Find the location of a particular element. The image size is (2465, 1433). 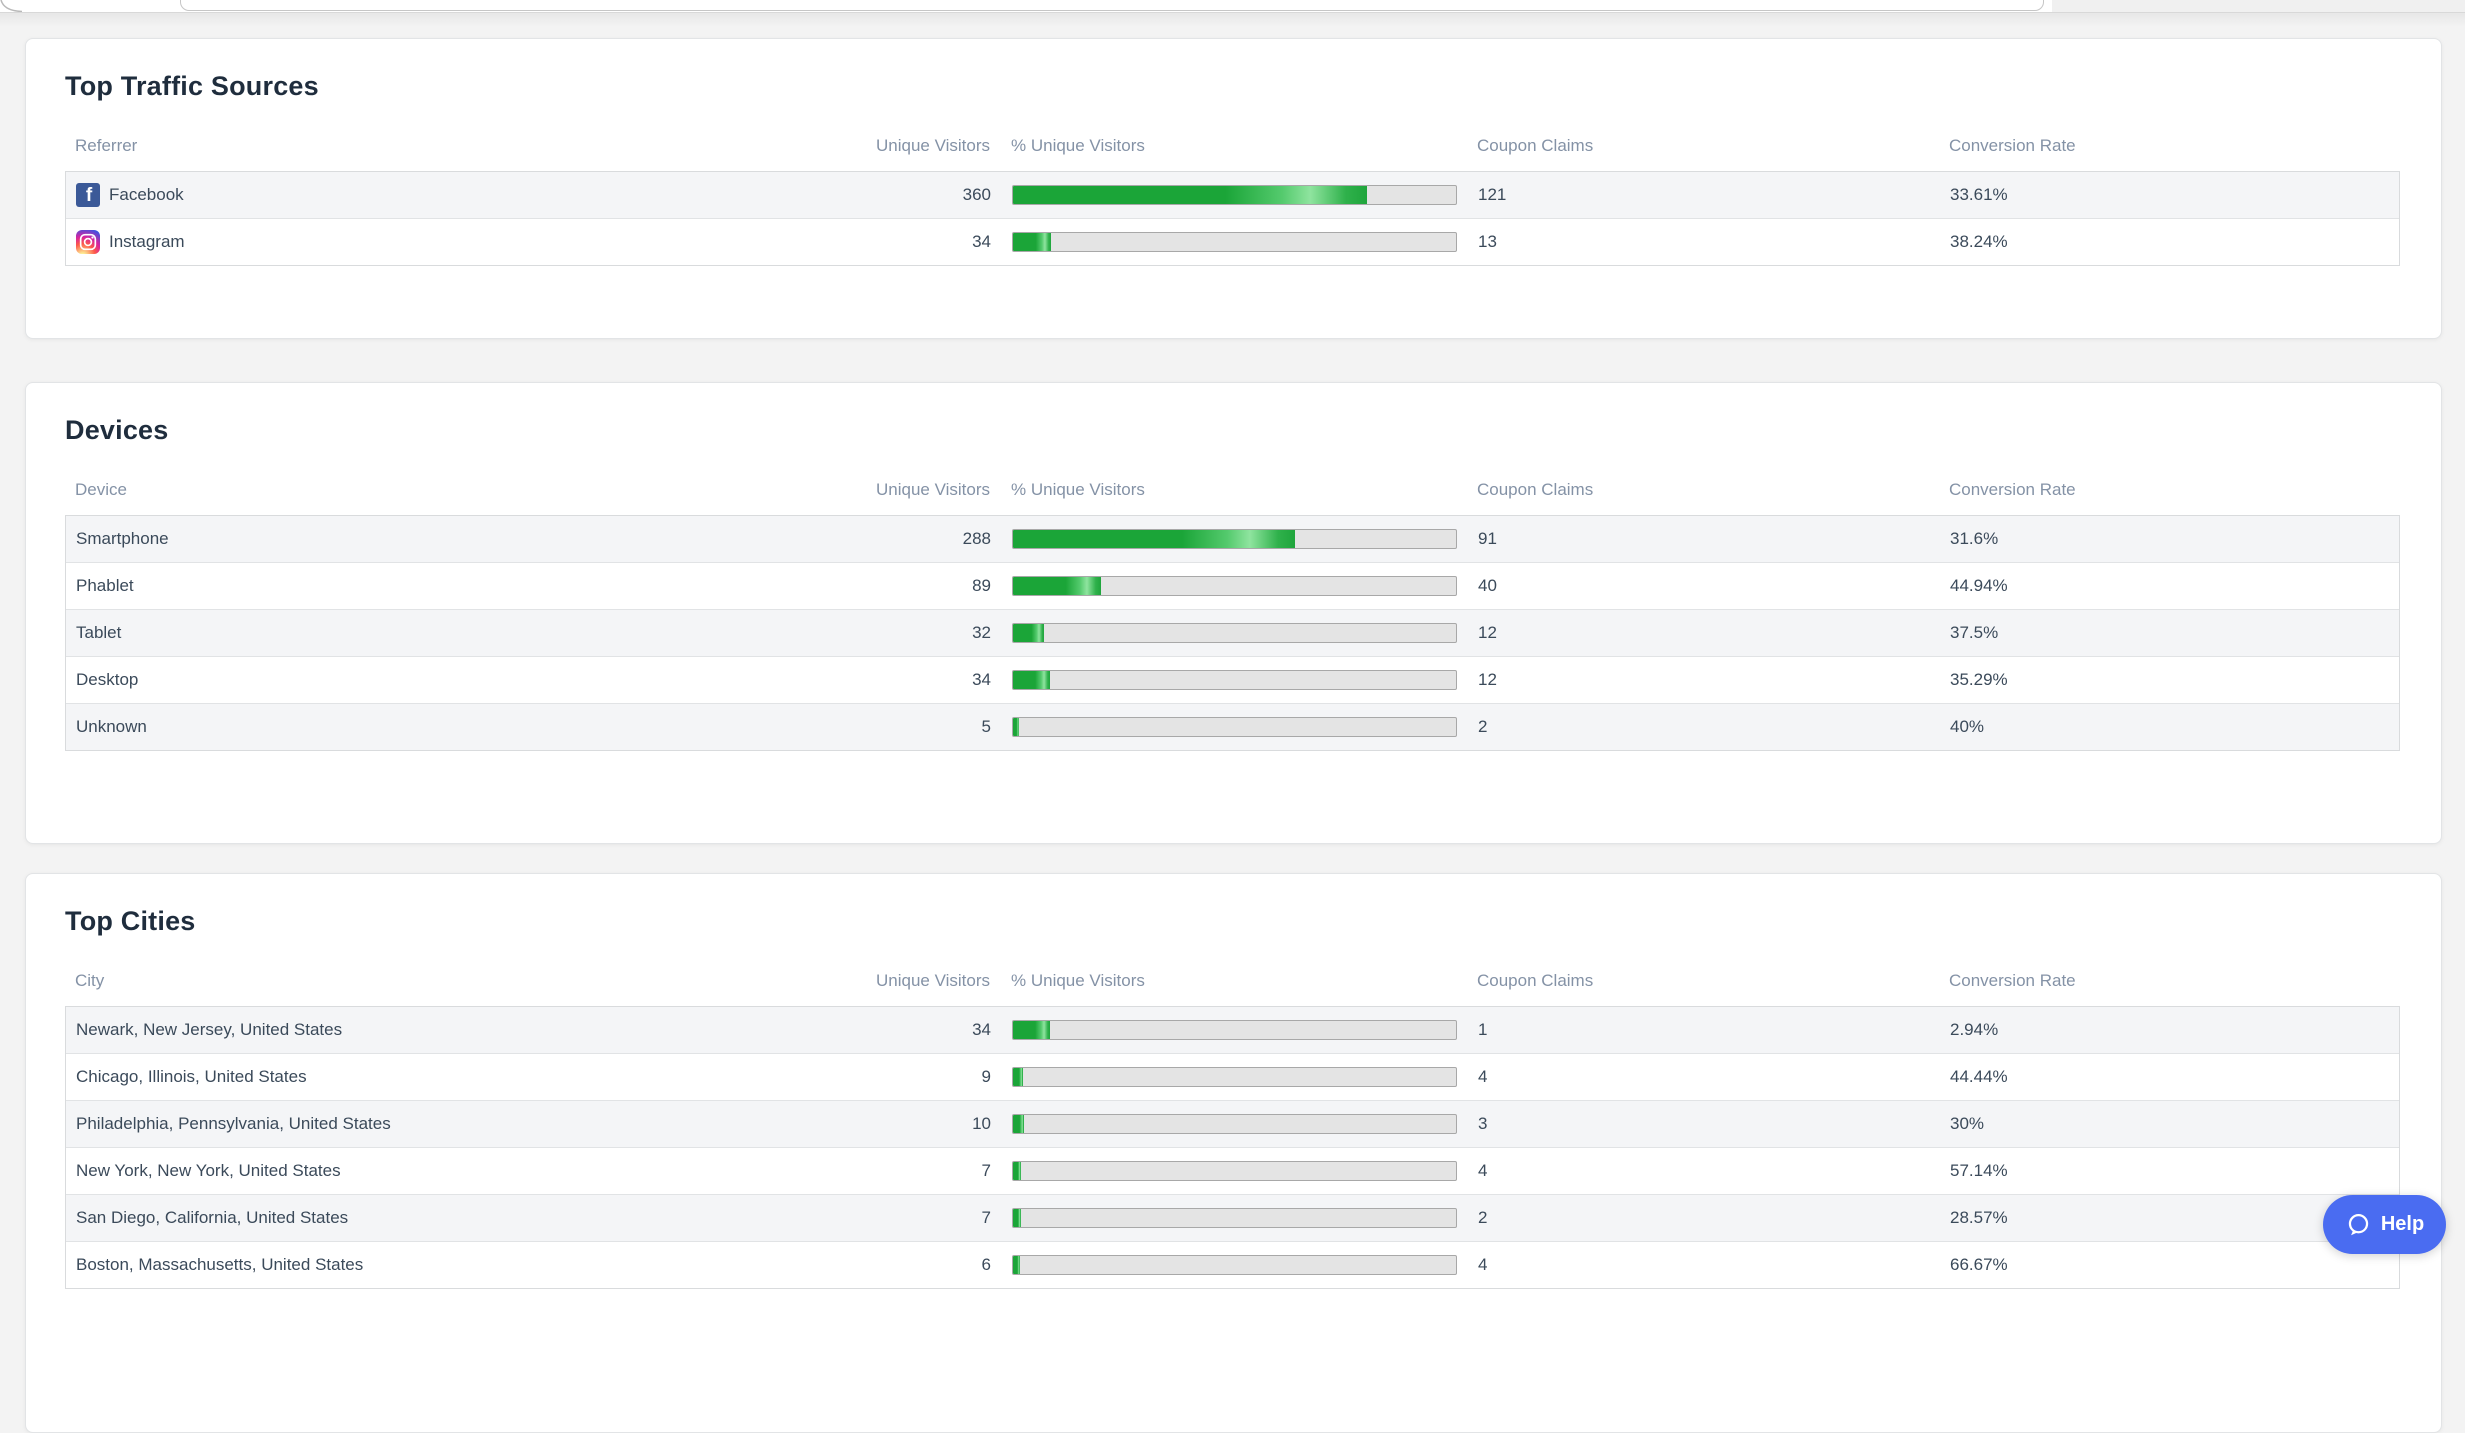

unique-visitors-value: 288 is located at coordinates (976, 538).